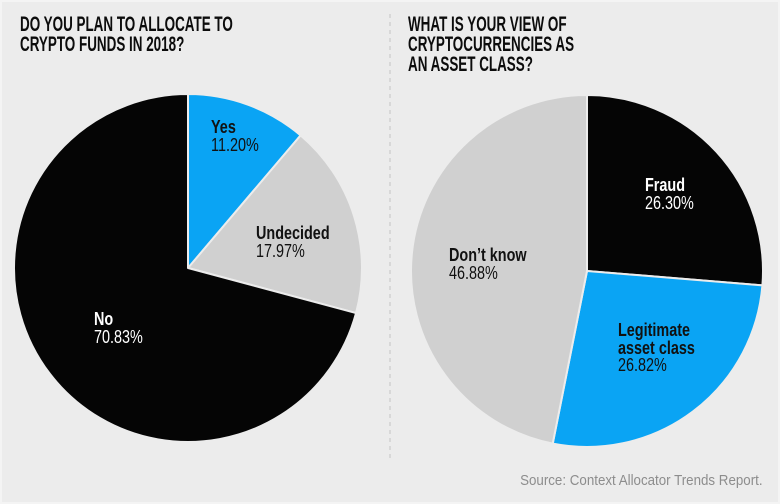 The height and width of the screenshot is (504, 780). Describe the element at coordinates (280, 250) in the screenshot. I see `slice-percent: 17.97%` at that location.